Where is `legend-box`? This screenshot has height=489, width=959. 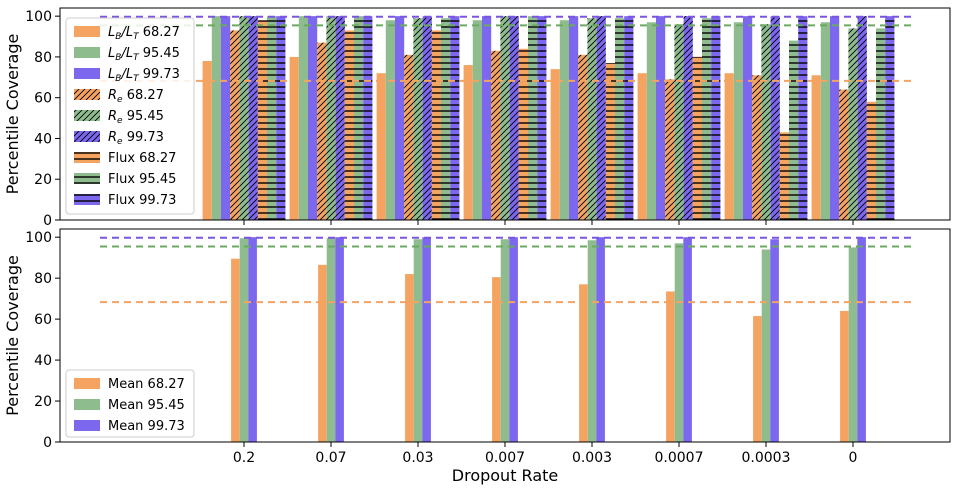 legend-box is located at coordinates (130, 116).